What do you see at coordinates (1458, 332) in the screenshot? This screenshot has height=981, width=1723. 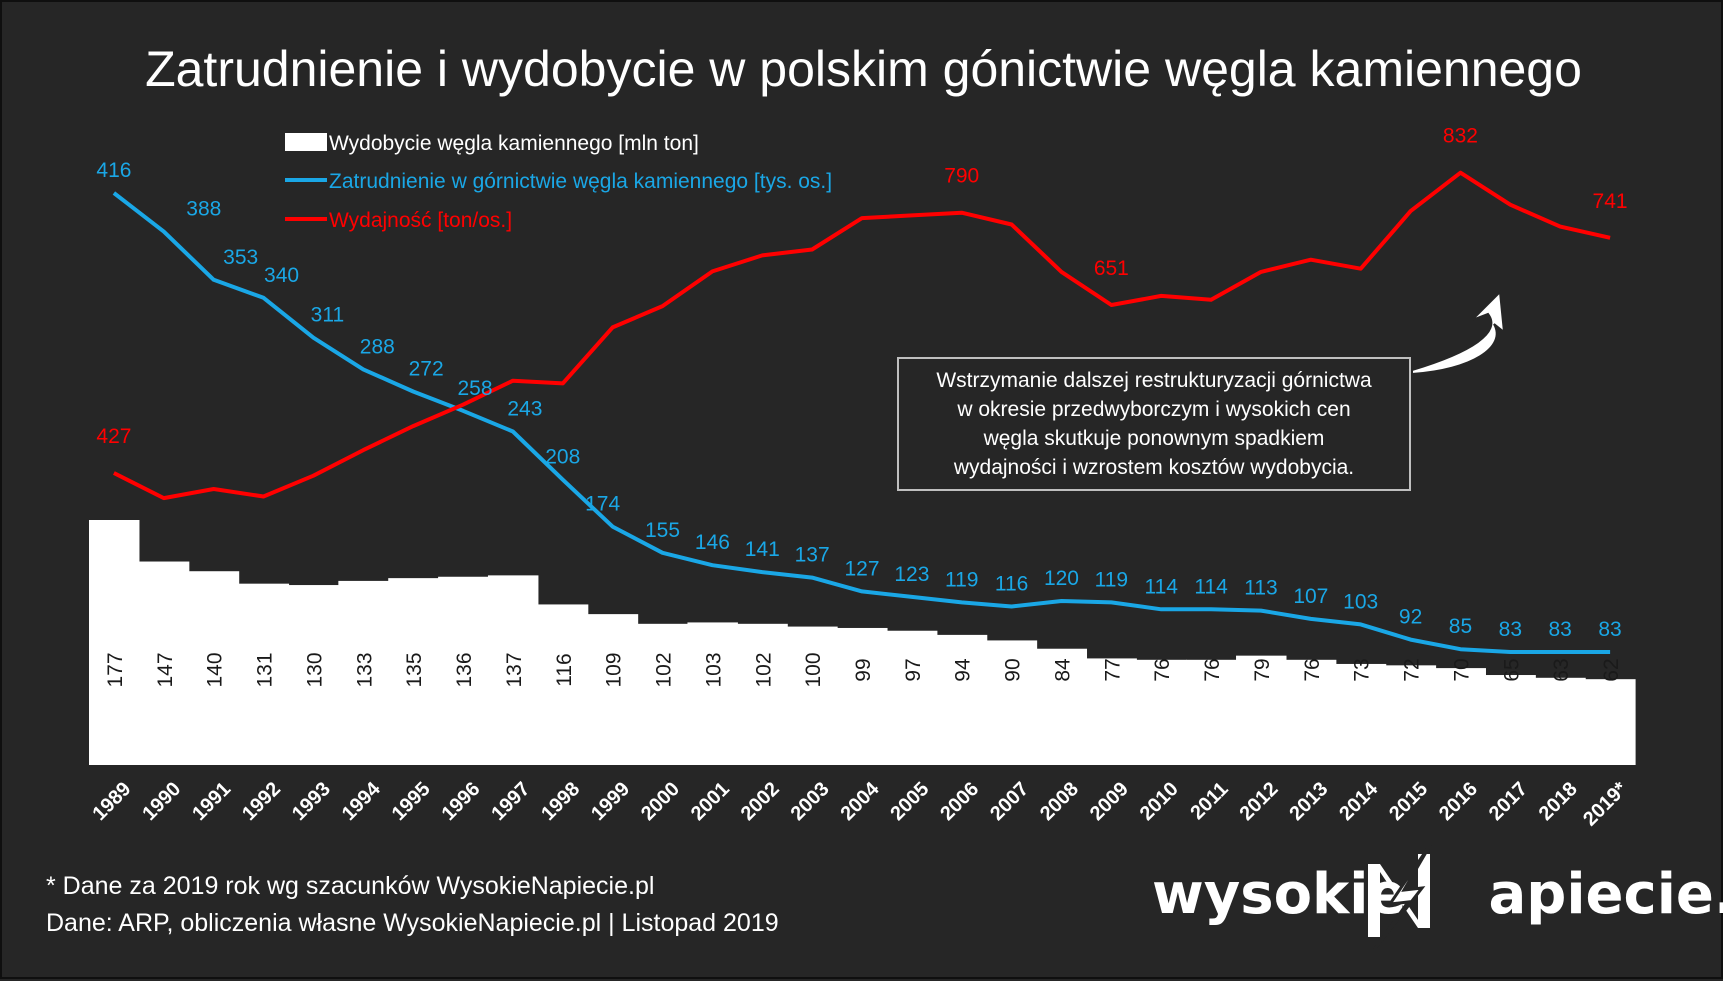 I see `annotation-arrow-icon` at bounding box center [1458, 332].